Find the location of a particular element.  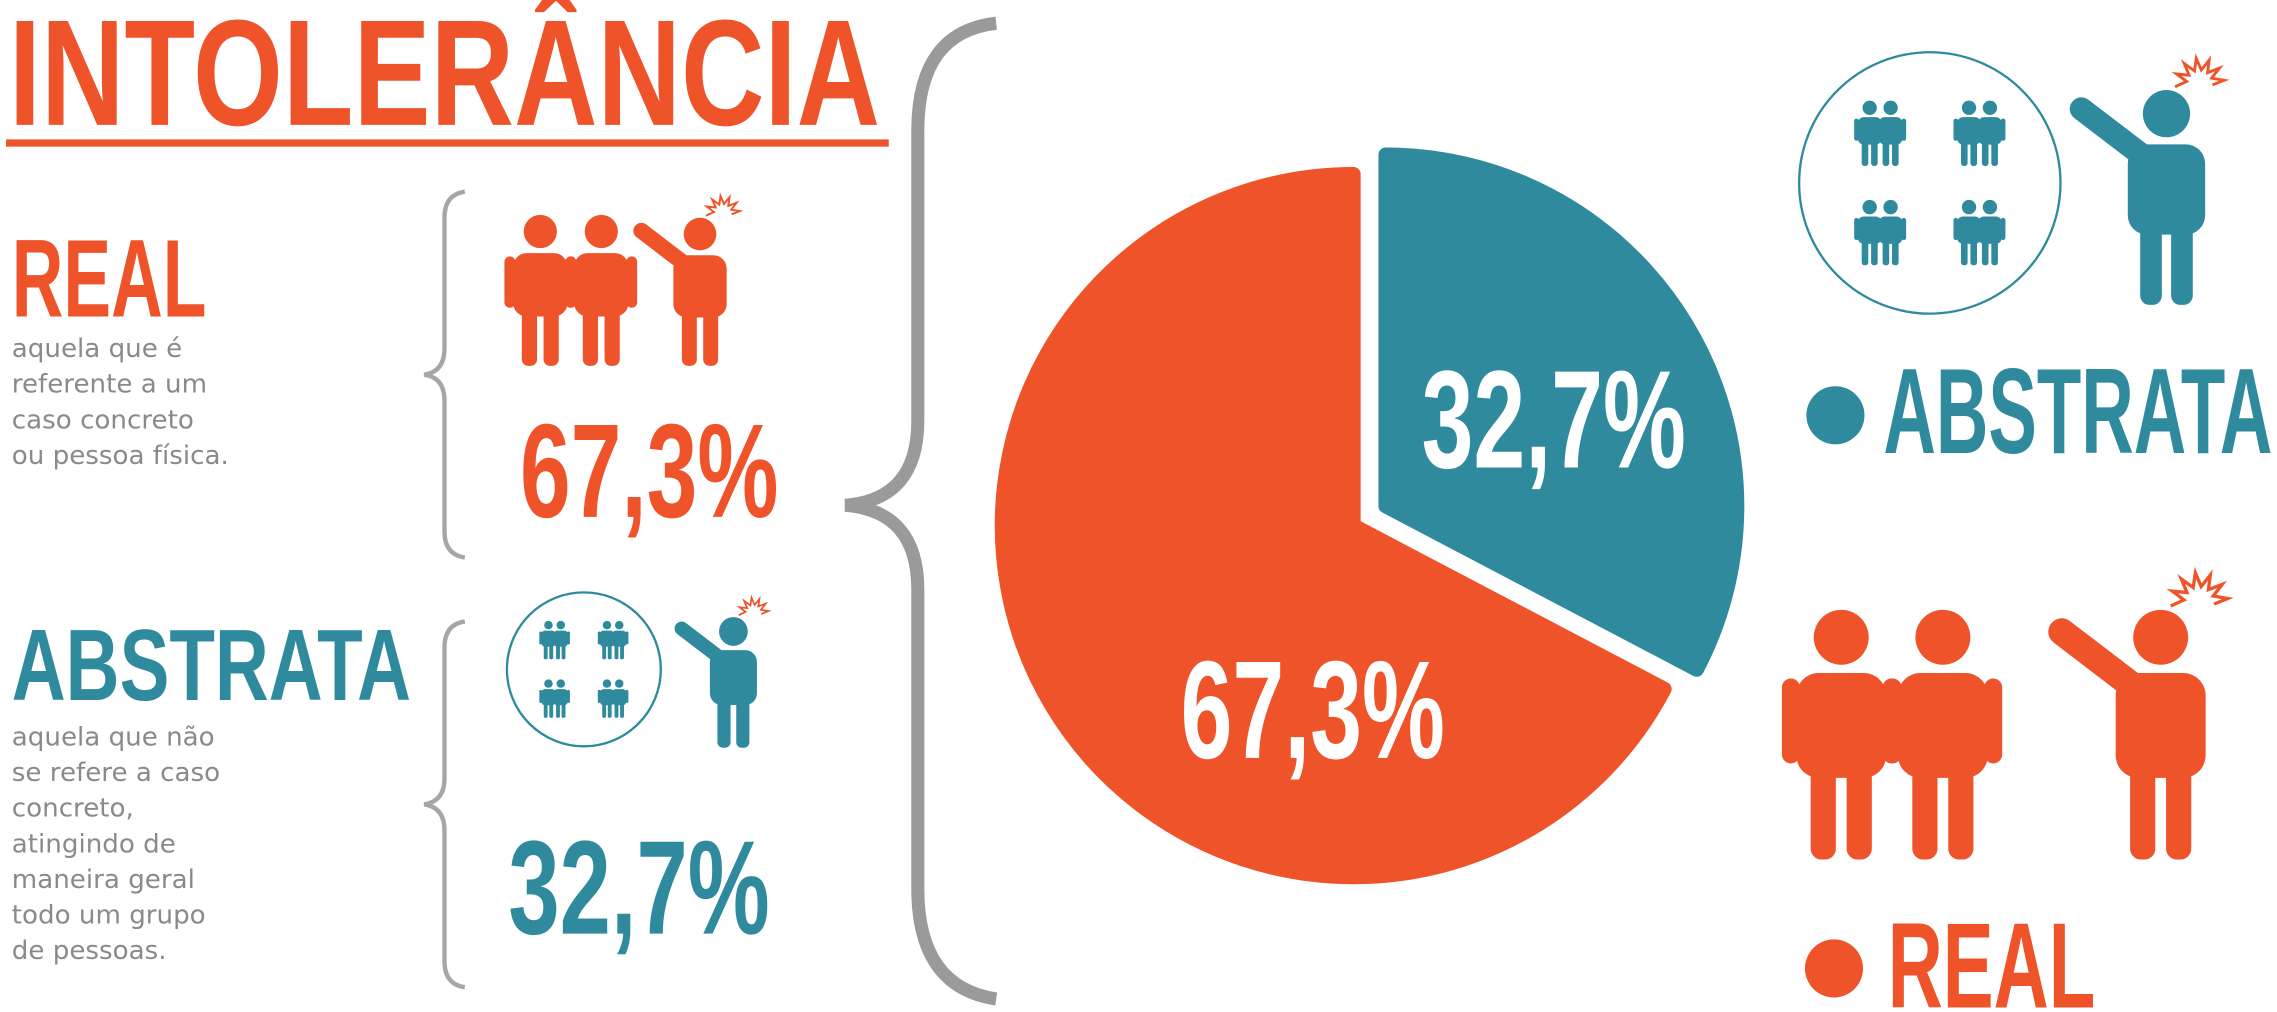

burst is located at coordinates (754, 605).